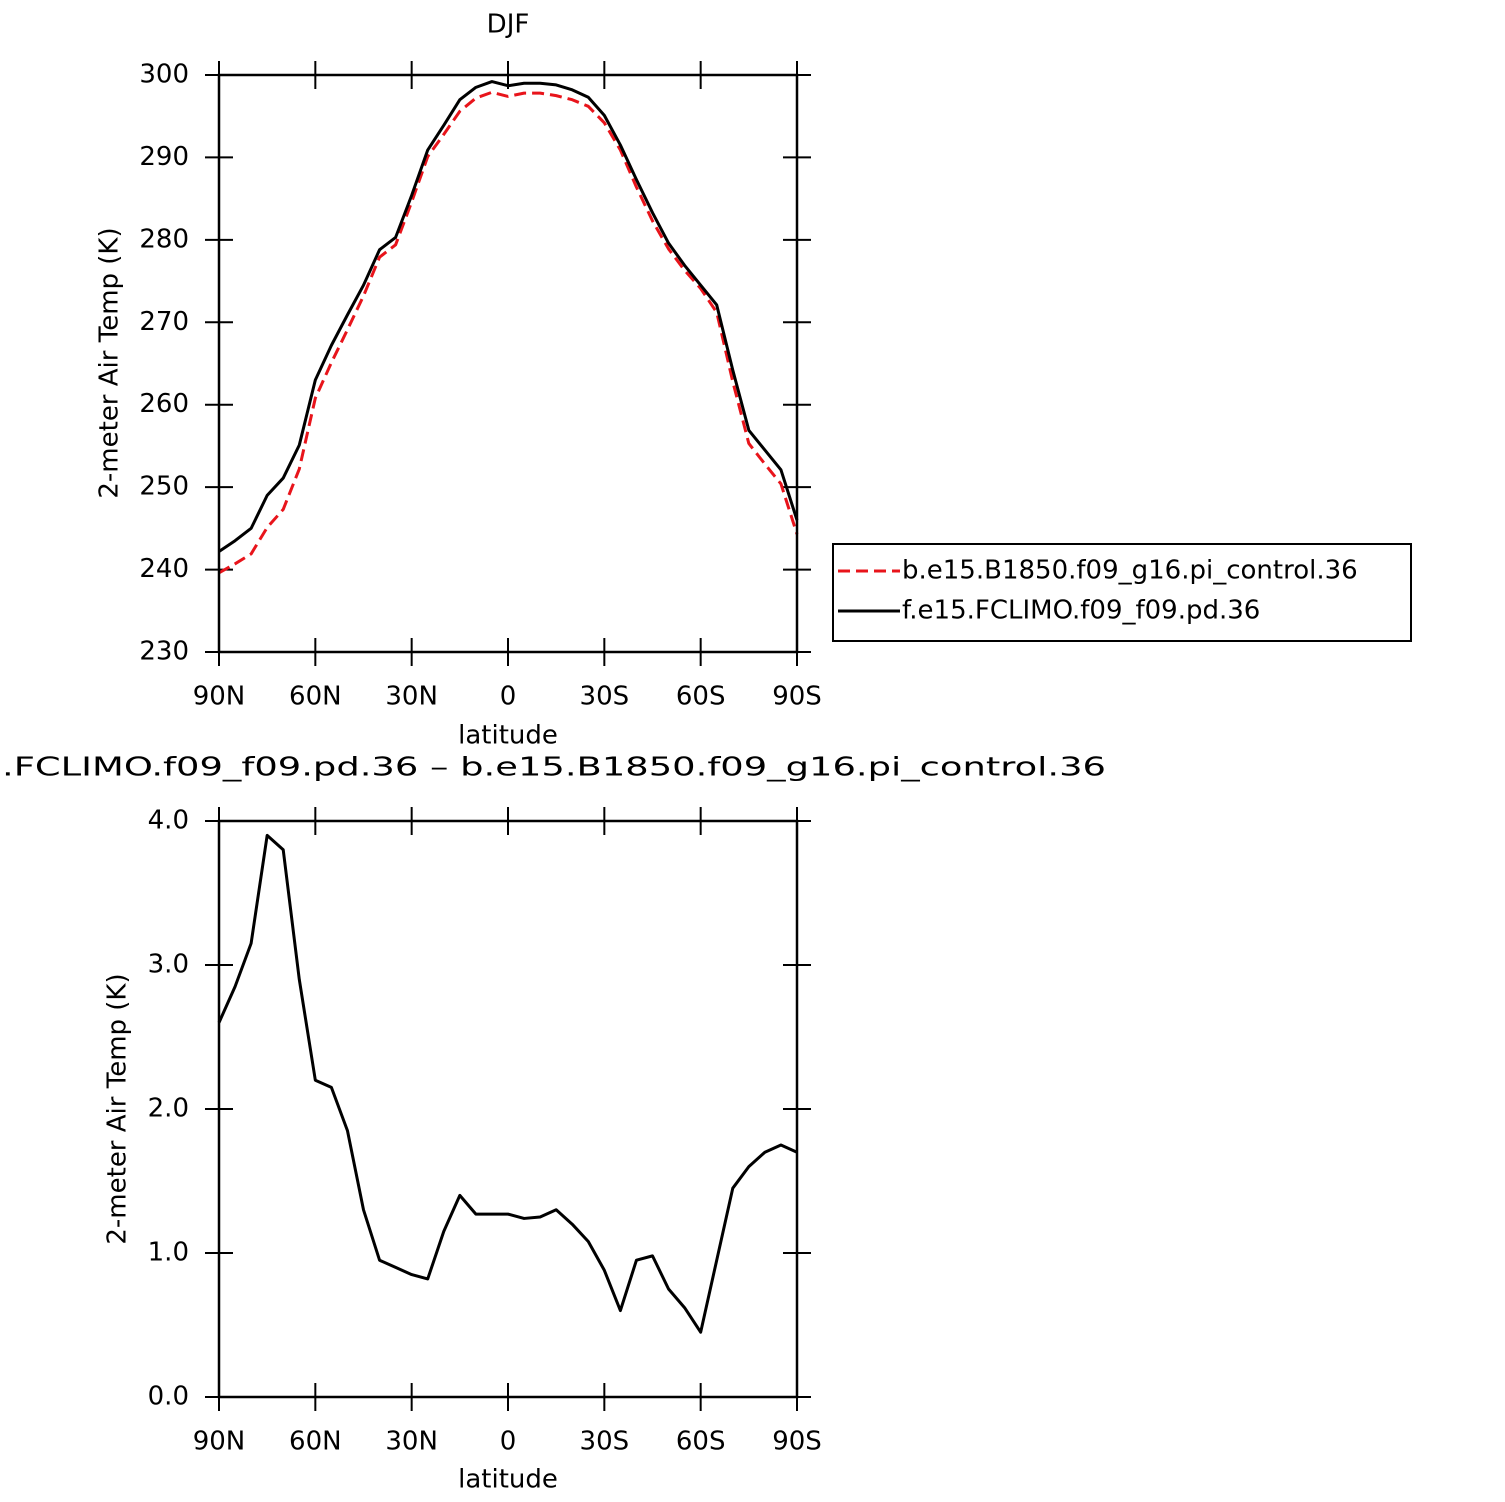 The width and height of the screenshot is (1505, 1502). Describe the element at coordinates (508, 25) in the screenshot. I see `chart-title: DJF` at that location.